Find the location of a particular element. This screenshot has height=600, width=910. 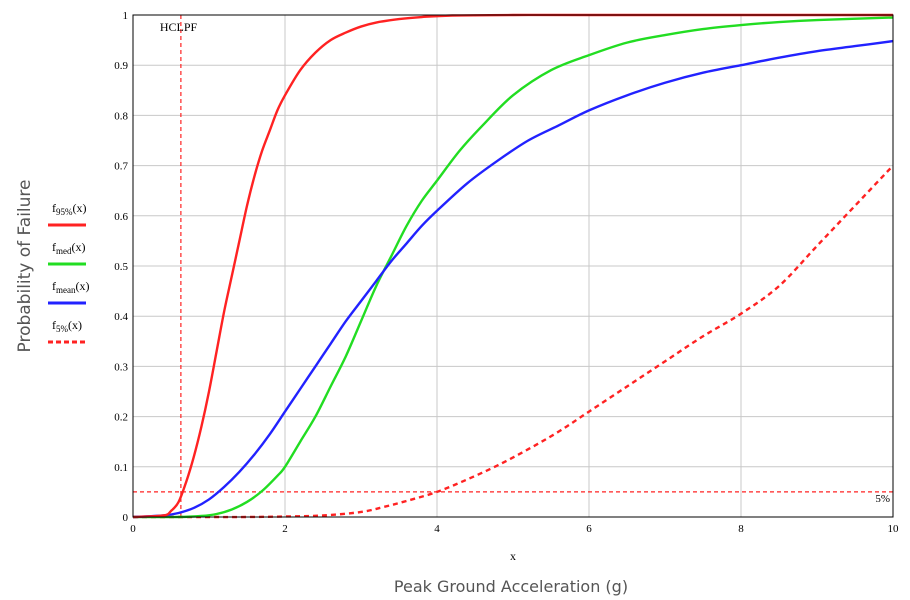

x-axis-label: Peak Ground Acceleration (g) is located at coordinates (511, 586).